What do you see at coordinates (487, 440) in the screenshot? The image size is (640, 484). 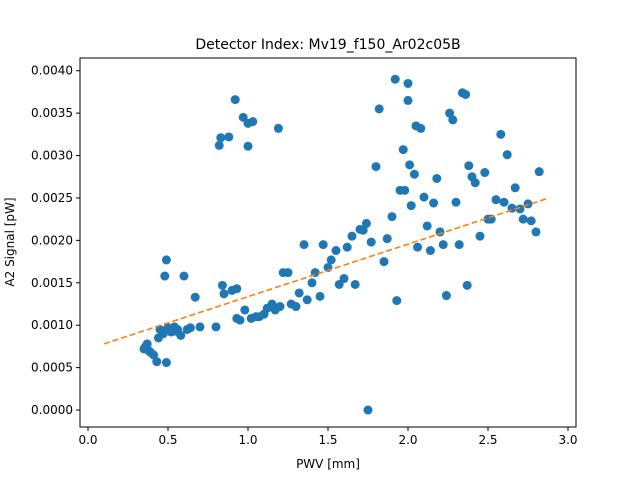 I see `x-tick-label: 2.5` at bounding box center [487, 440].